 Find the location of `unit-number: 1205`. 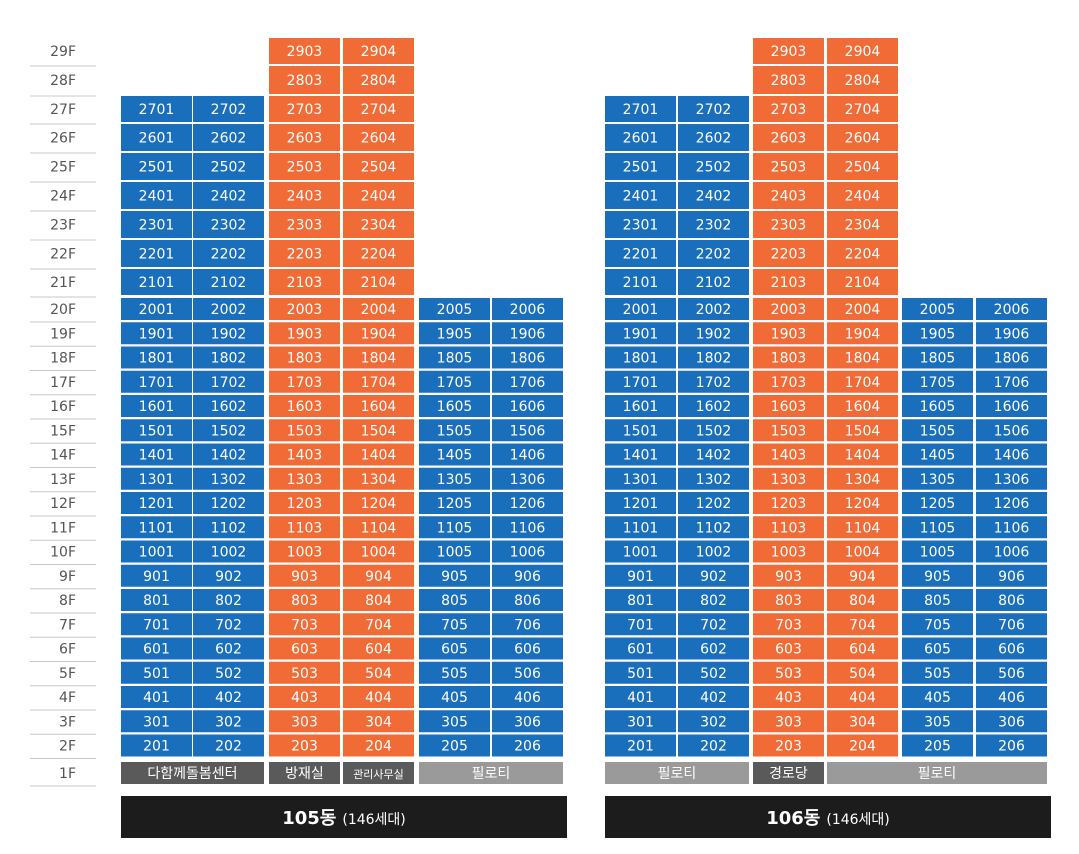

unit-number: 1205 is located at coordinates (938, 504).